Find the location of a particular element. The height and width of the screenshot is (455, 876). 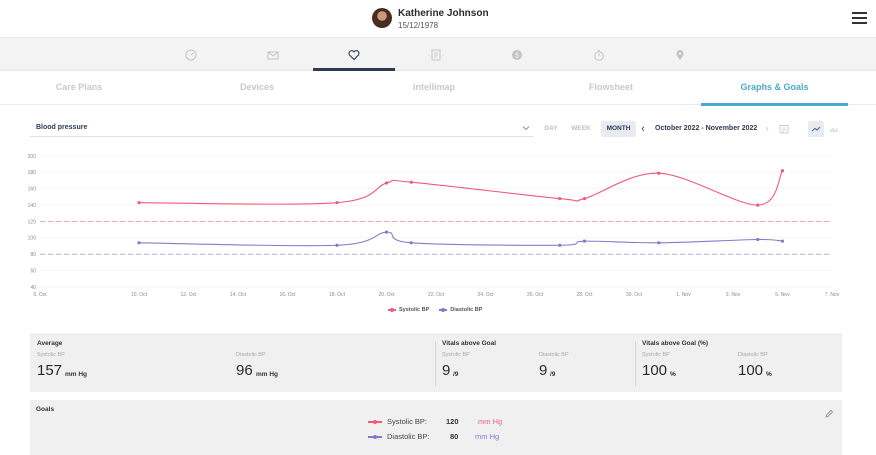

date-range: October 2022 - November 2022 is located at coordinates (706, 128).